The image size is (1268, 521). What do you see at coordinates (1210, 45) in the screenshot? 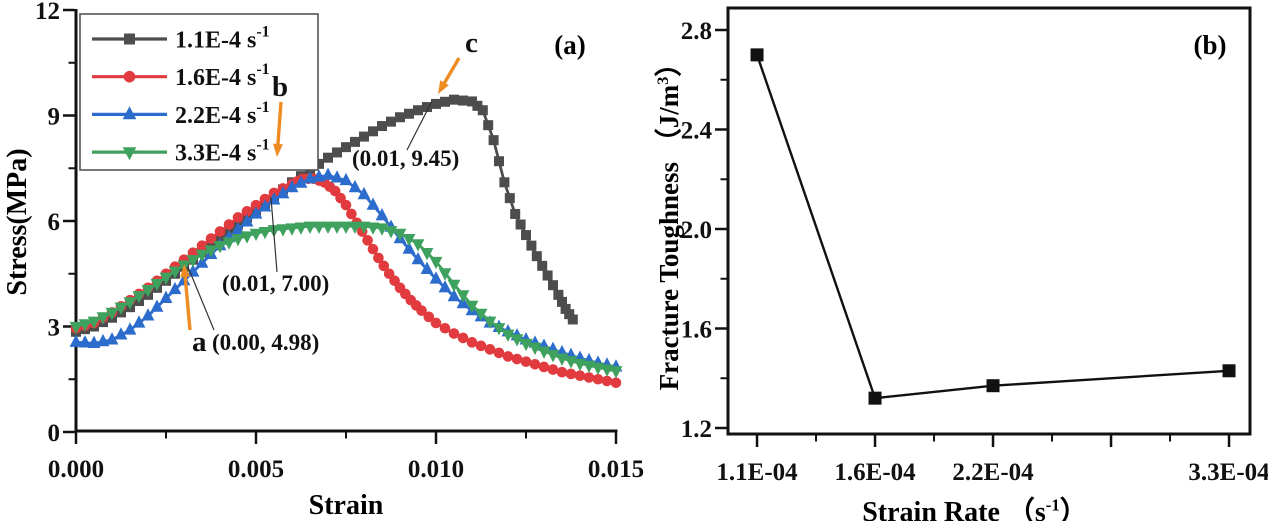
I see `panel-b-label: (b)` at bounding box center [1210, 45].